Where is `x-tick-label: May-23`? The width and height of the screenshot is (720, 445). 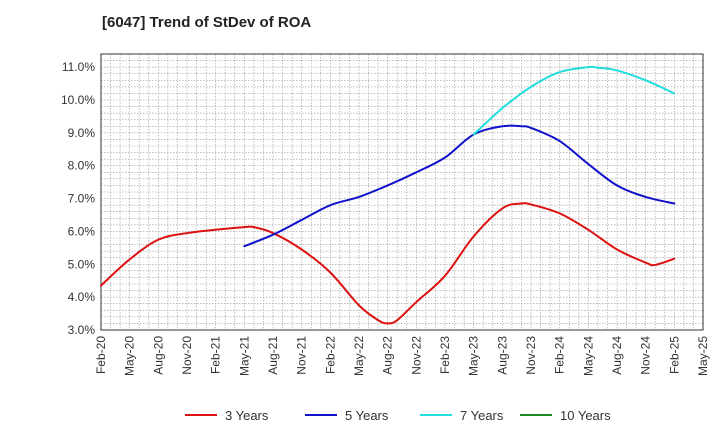 x-tick-label: May-23 is located at coordinates (474, 356).